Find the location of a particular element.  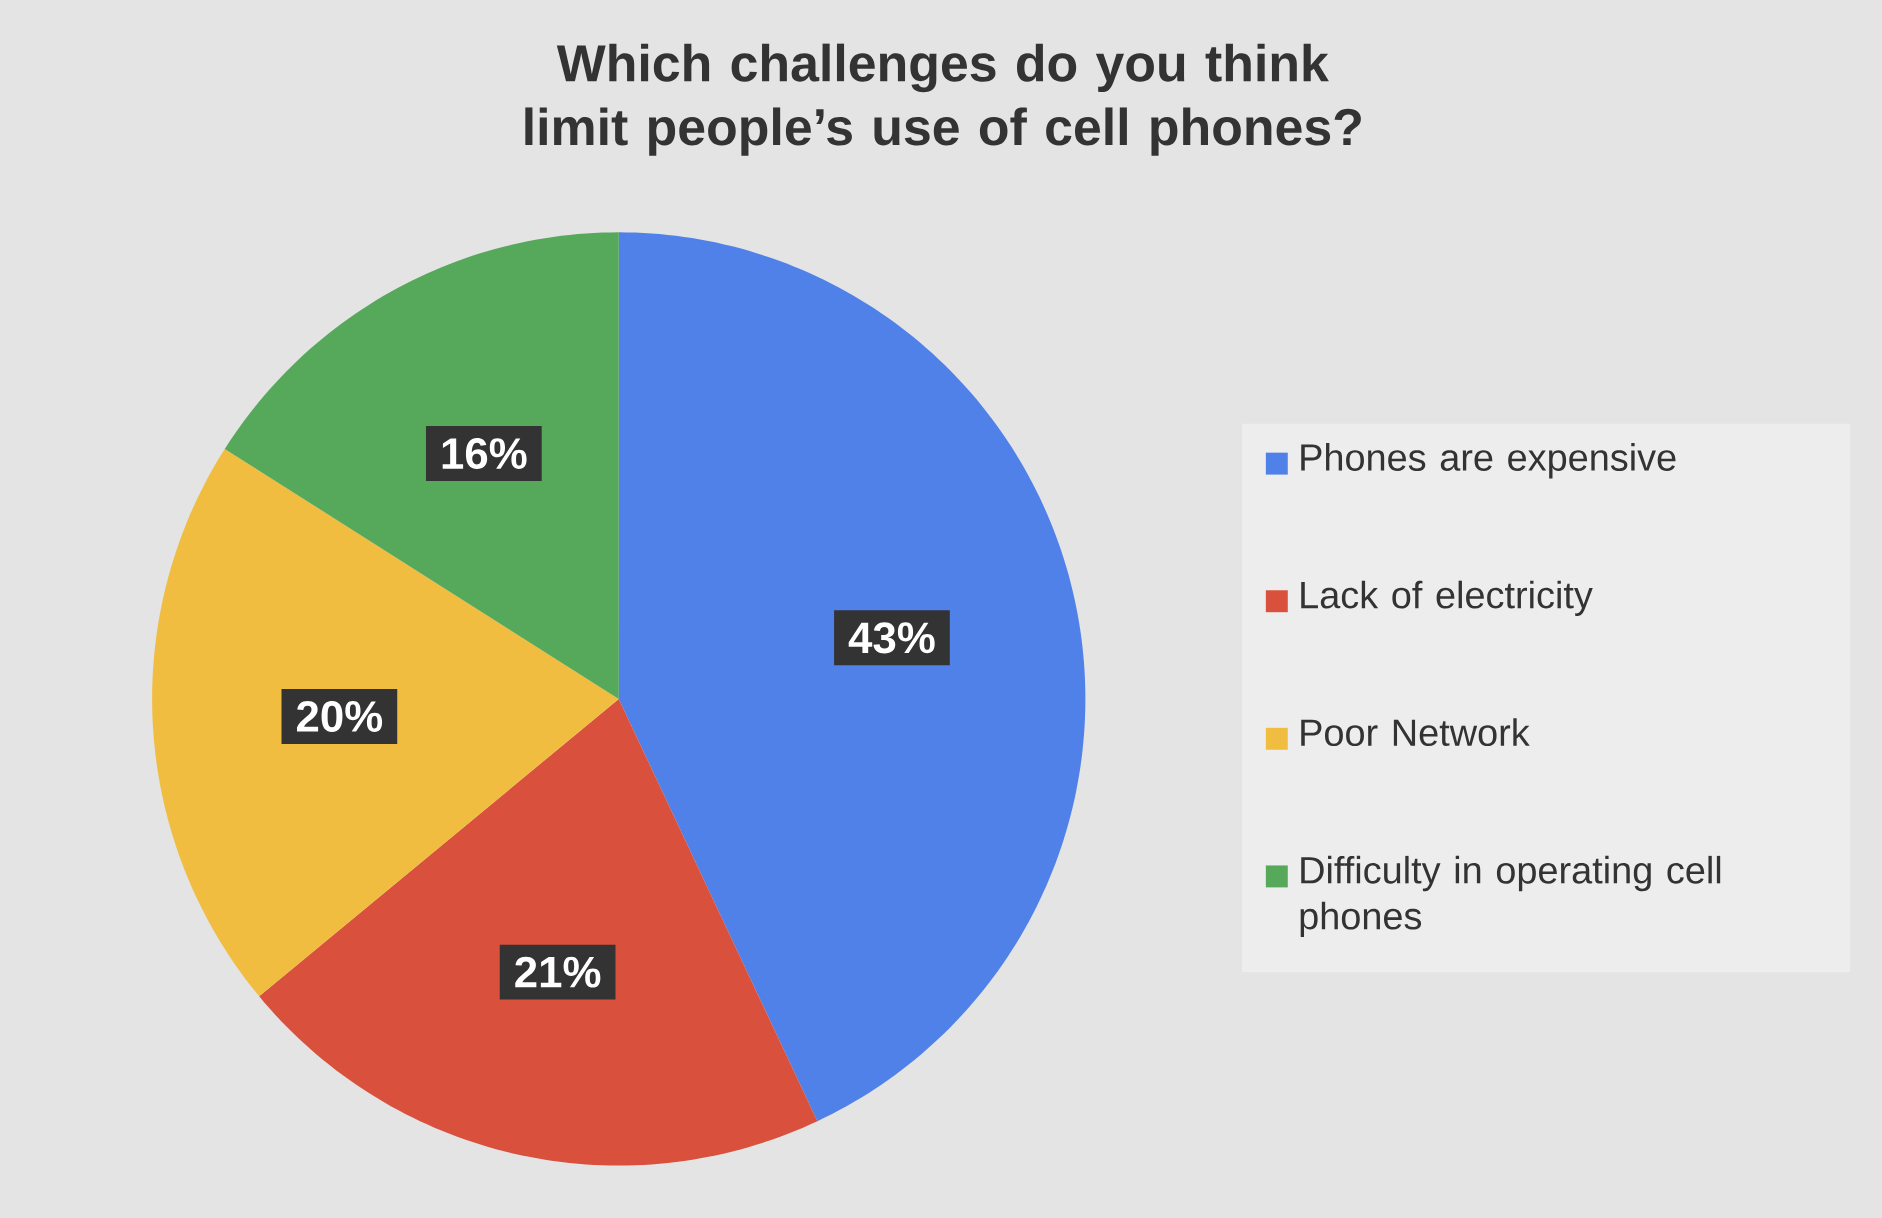

legend-label: Poor Network is located at coordinates (1415, 732).